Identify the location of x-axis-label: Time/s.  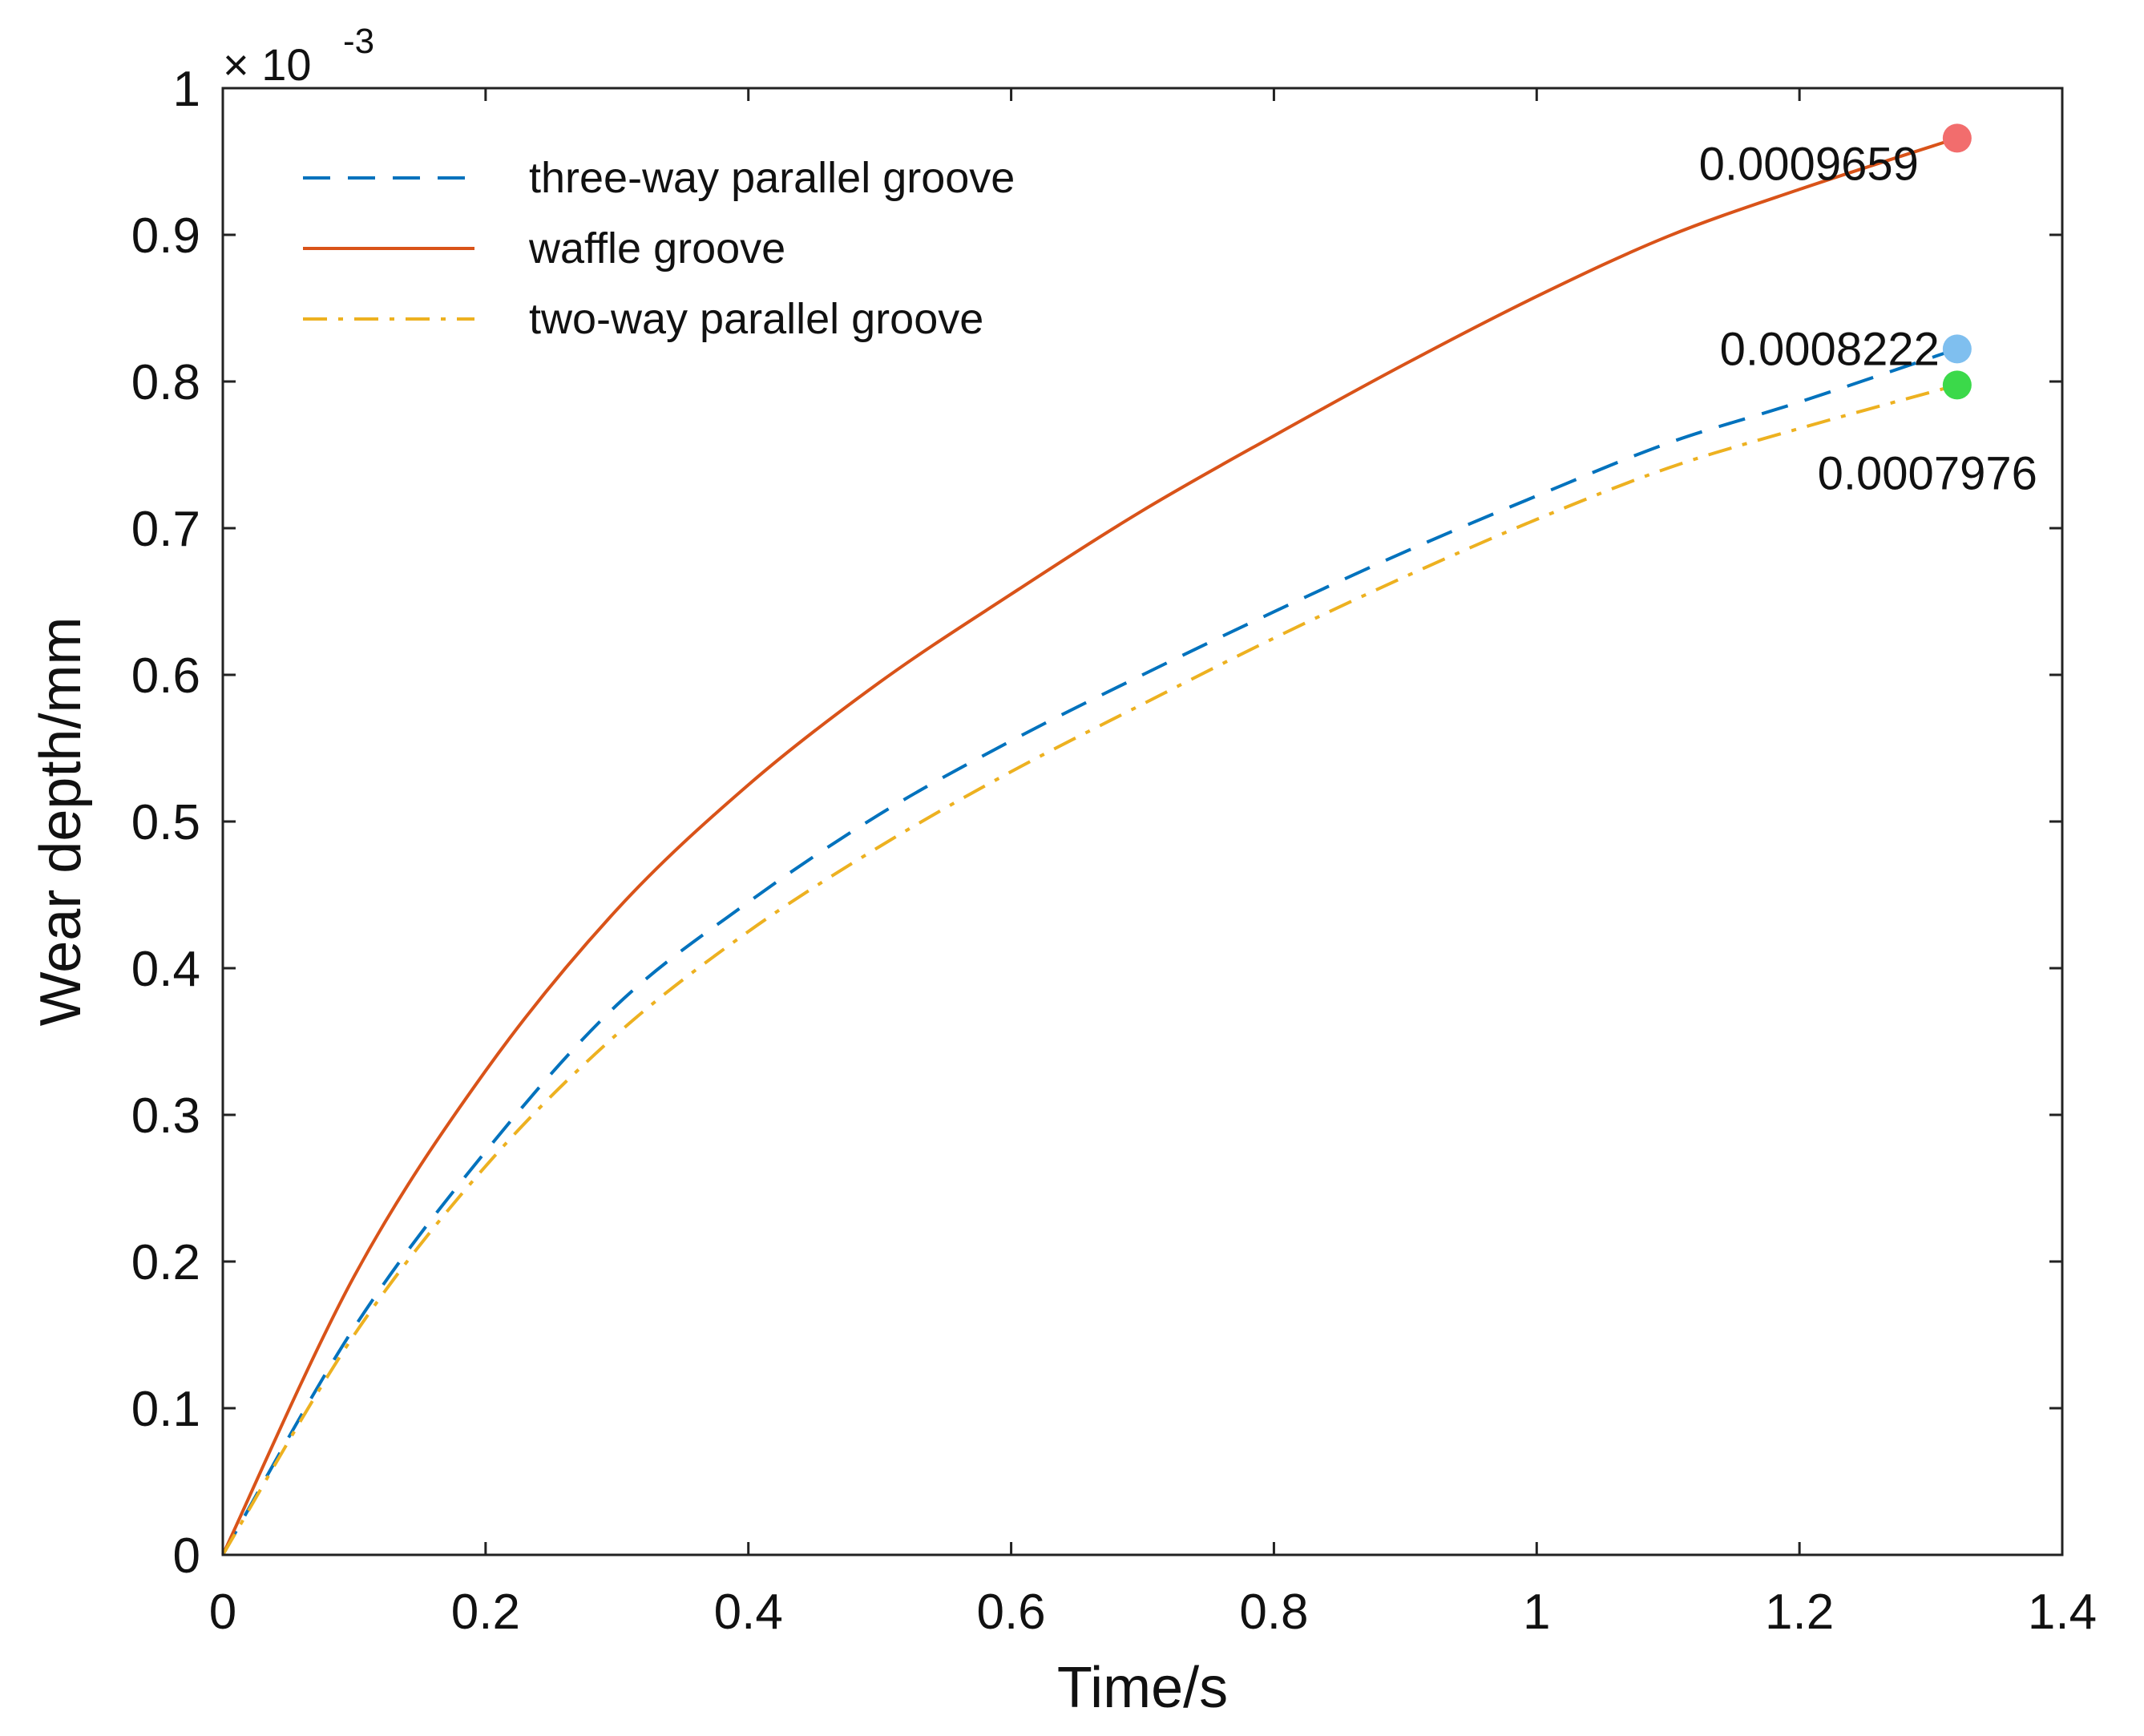
(1142, 1688).